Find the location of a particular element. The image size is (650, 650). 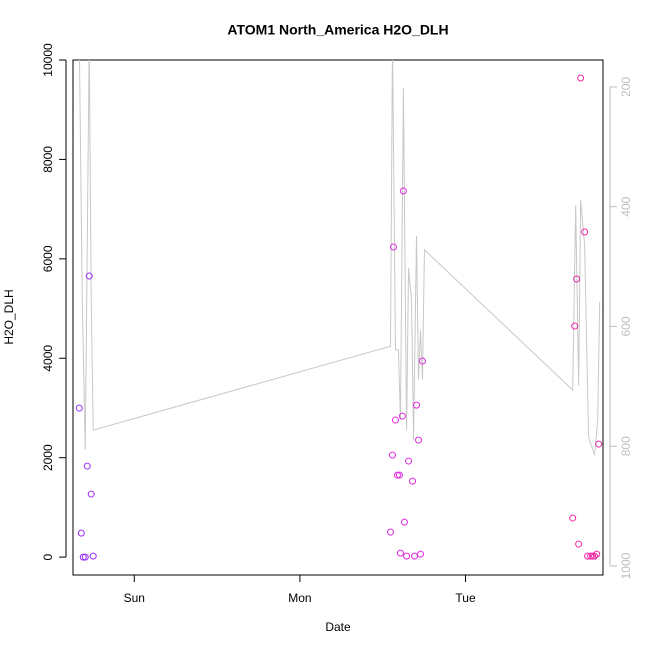

x-tick-label: Mon is located at coordinates (299, 598).